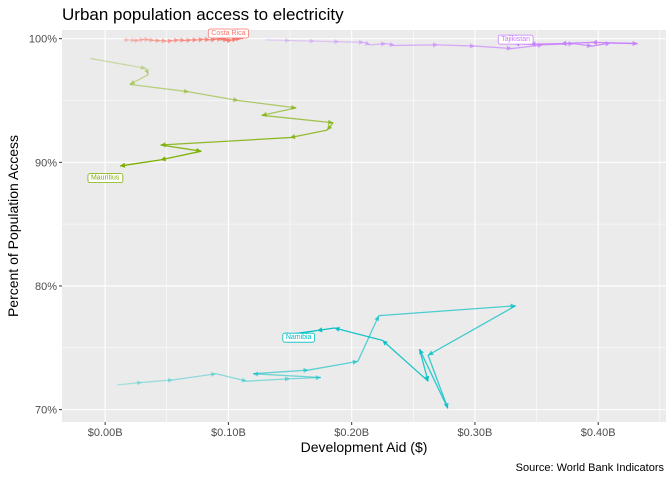  I want to click on series-label: Mauritius, so click(105, 178).